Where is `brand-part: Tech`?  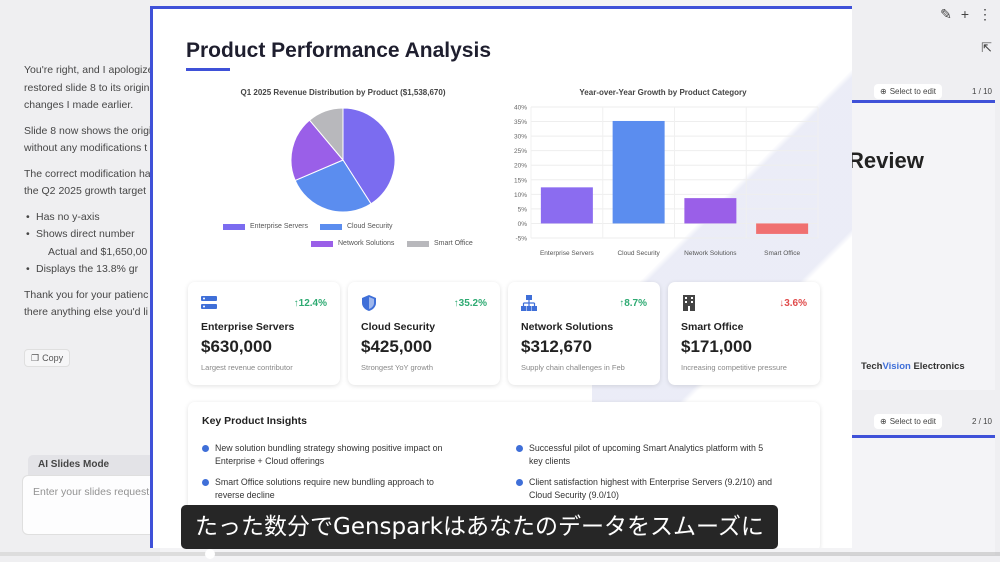
brand-part: Tech is located at coordinates (872, 366).